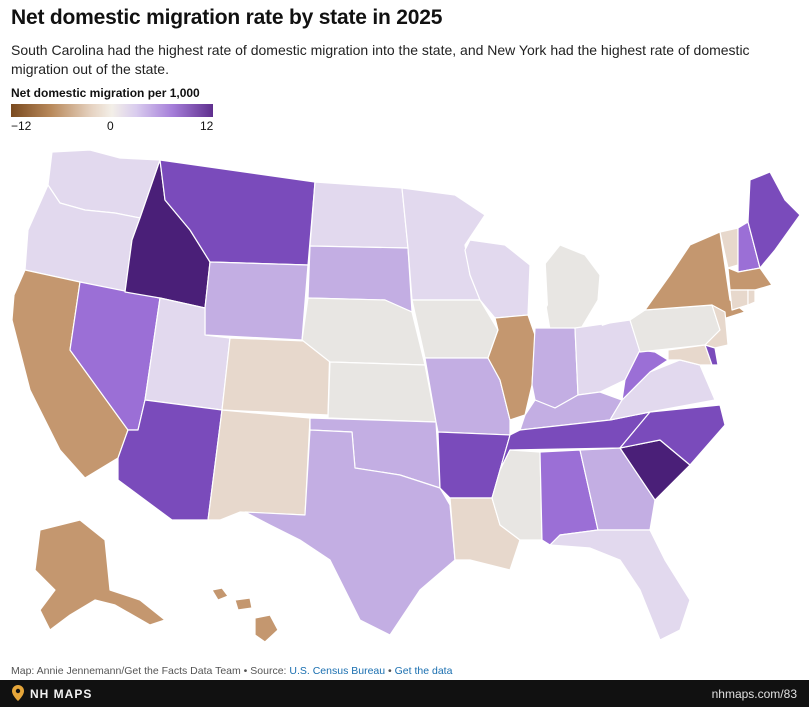 This screenshot has height=707, width=809. What do you see at coordinates (359, 215) in the screenshot?
I see `state-north-dakota` at bounding box center [359, 215].